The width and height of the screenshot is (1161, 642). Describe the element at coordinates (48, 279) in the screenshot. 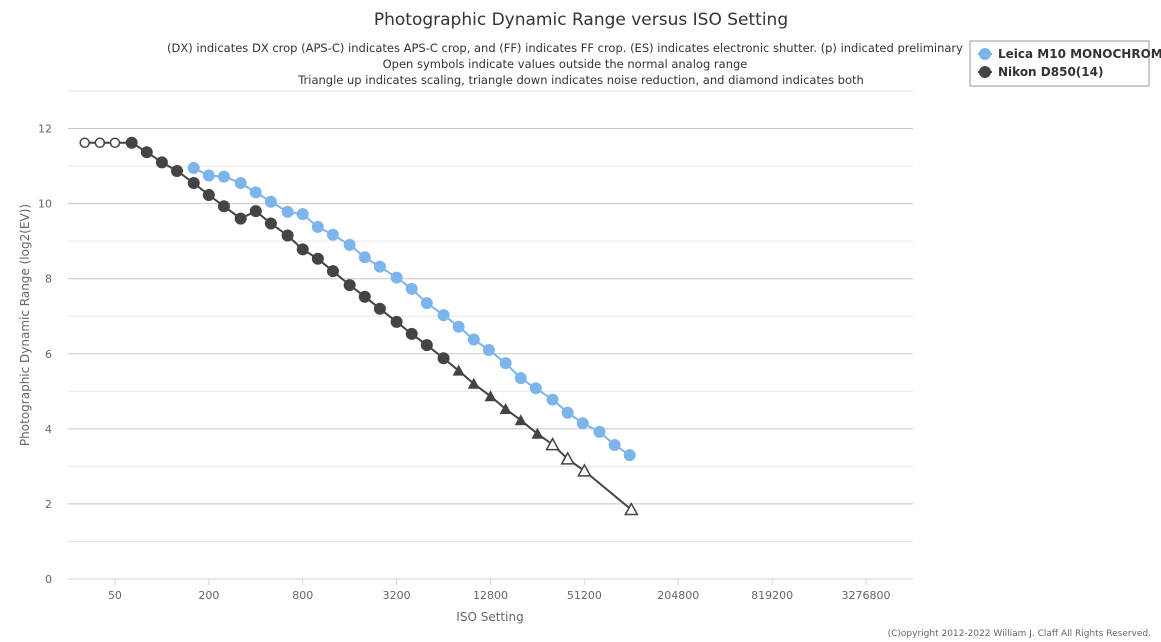

I see `y-tick-label: 8` at that location.